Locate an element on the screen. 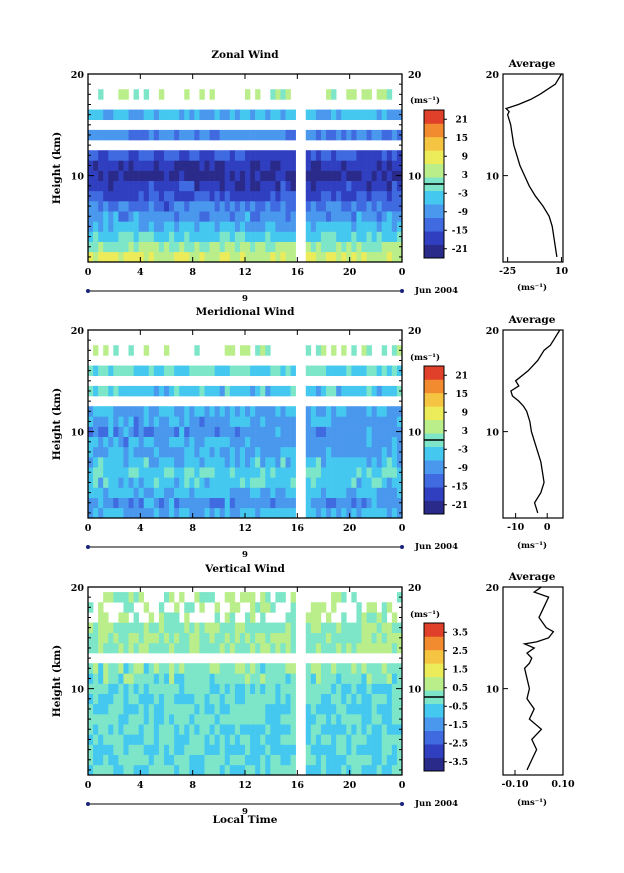 The height and width of the screenshot is (873, 624). profile-y-tick-label: 10 is located at coordinates (493, 177).